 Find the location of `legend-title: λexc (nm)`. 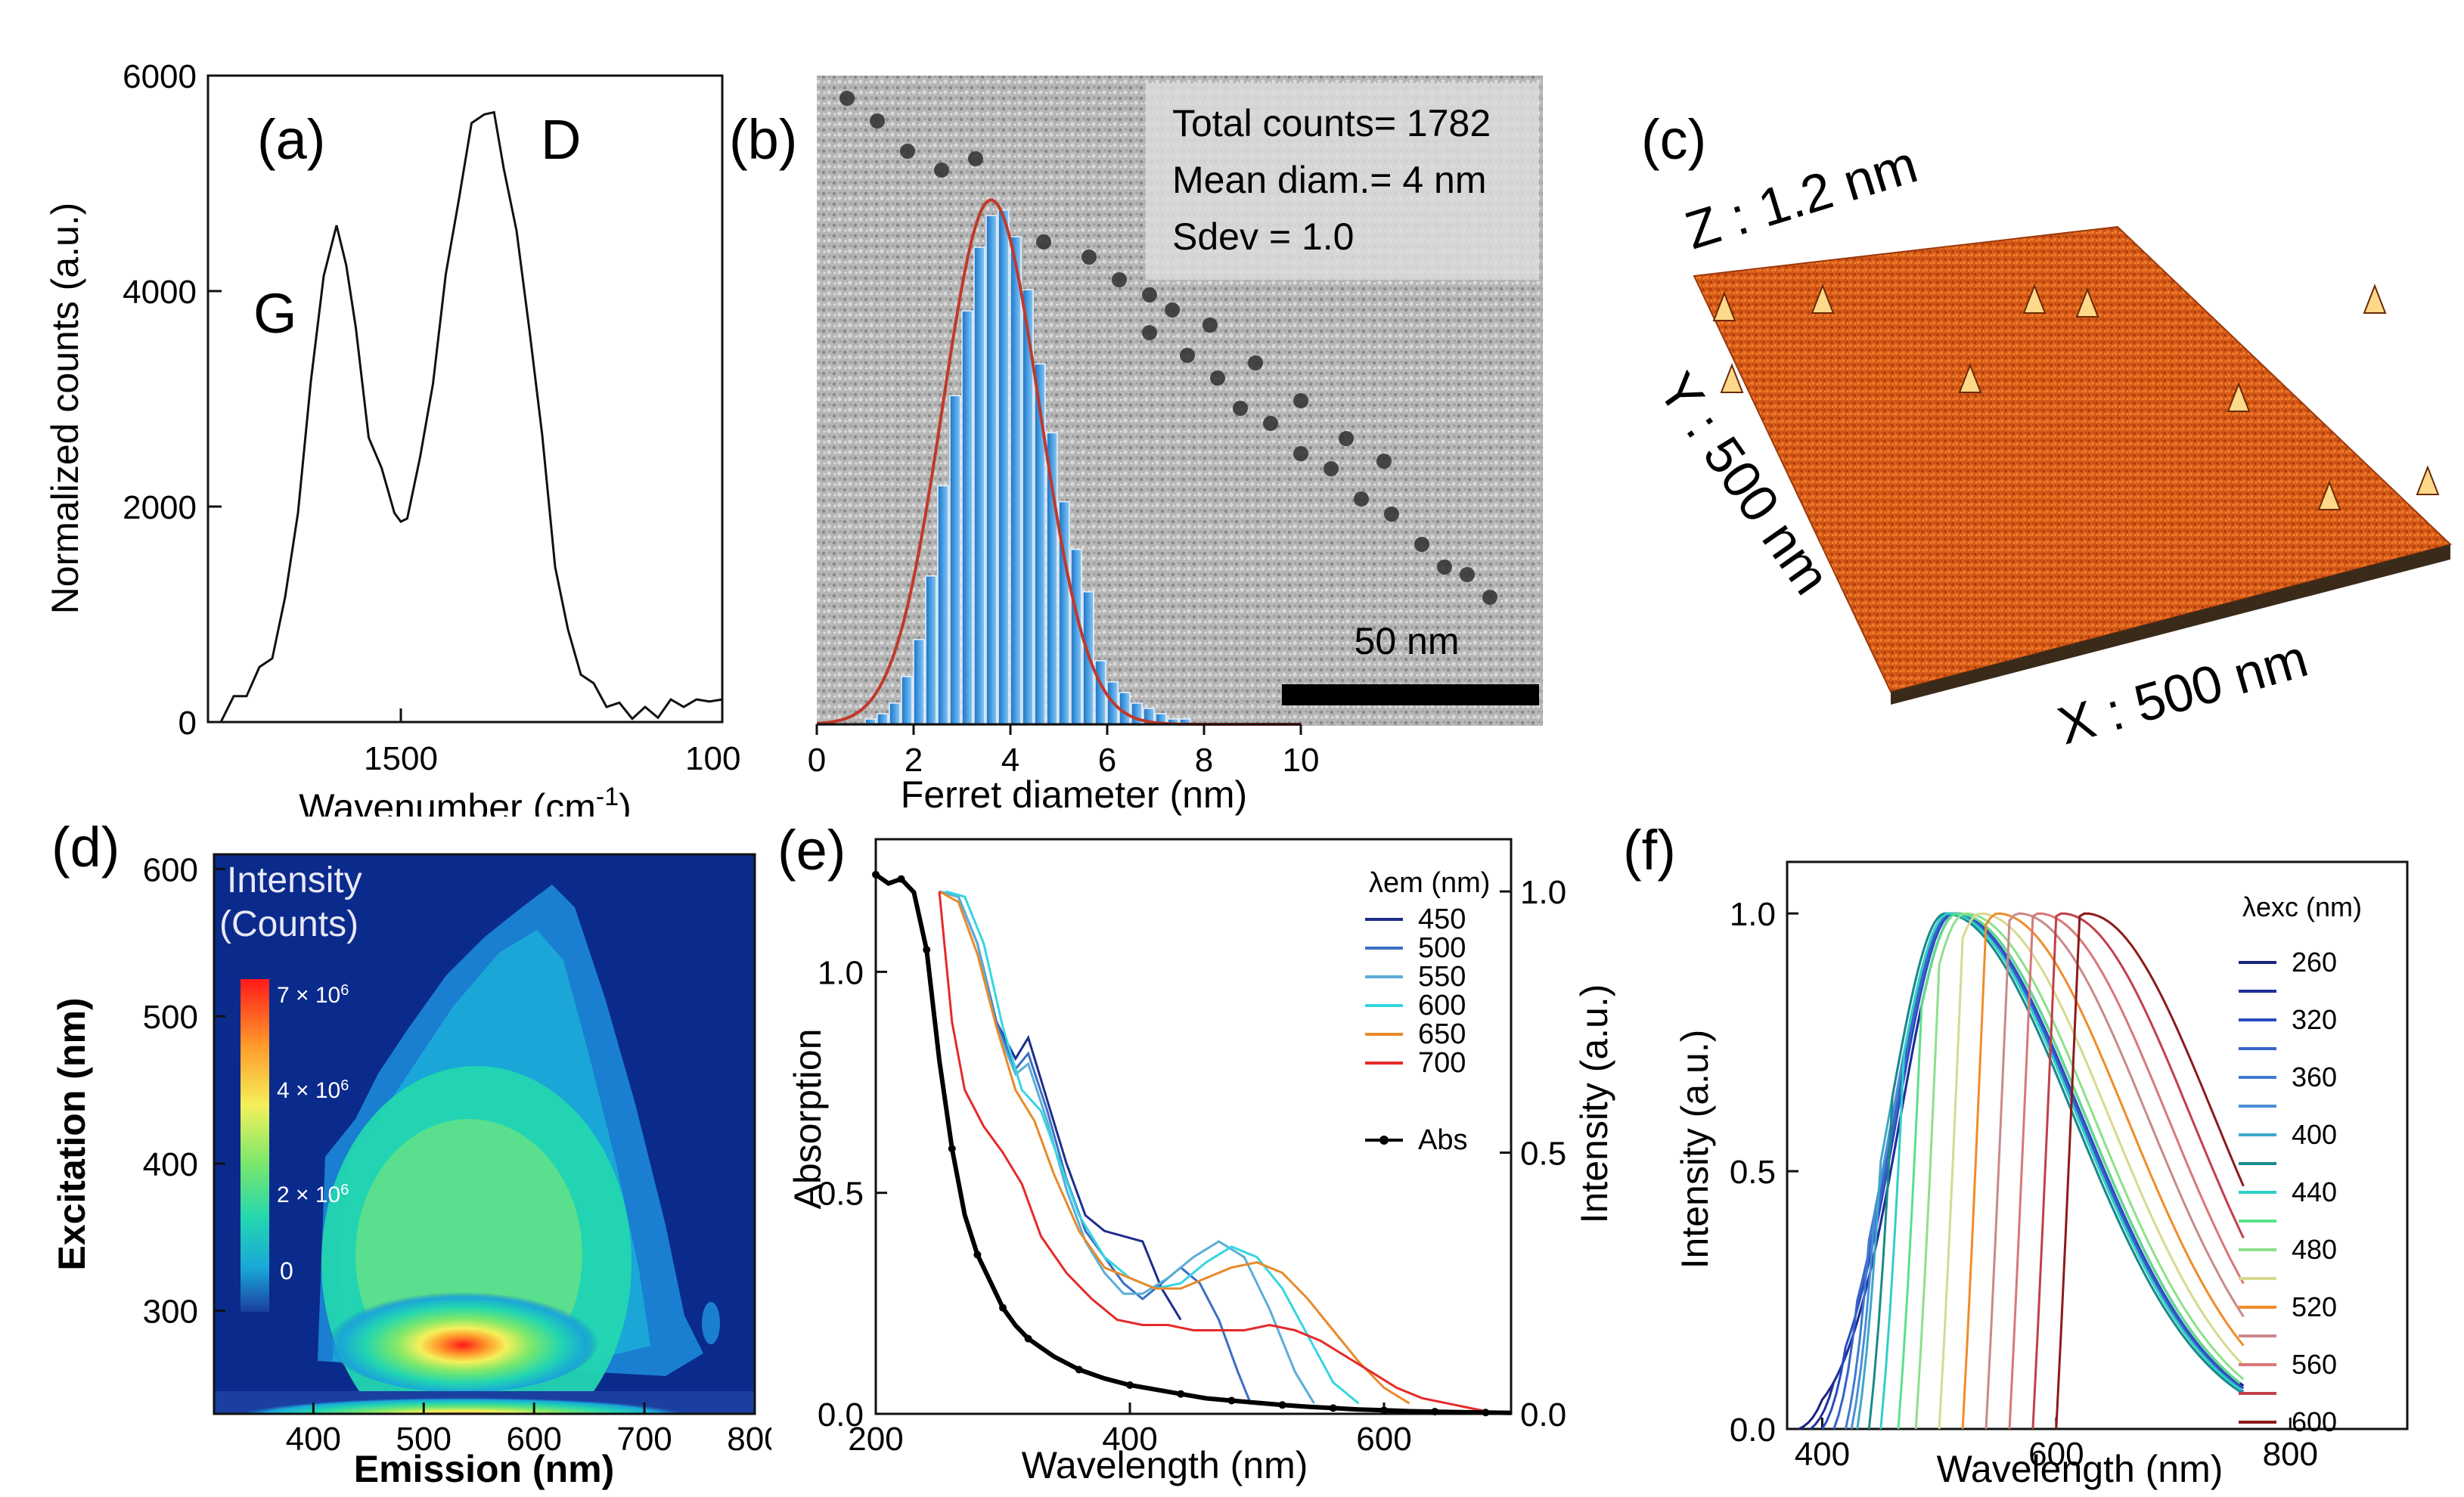

legend-title: λexc (nm) is located at coordinates (2302, 906).